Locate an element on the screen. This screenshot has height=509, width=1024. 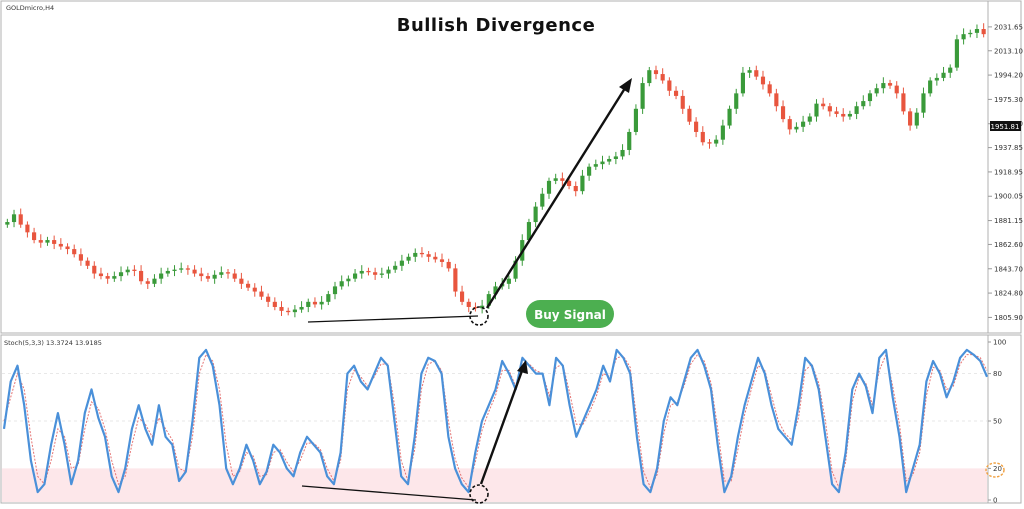
price-tick-label: 1918.95 is located at coordinates (1008, 172).